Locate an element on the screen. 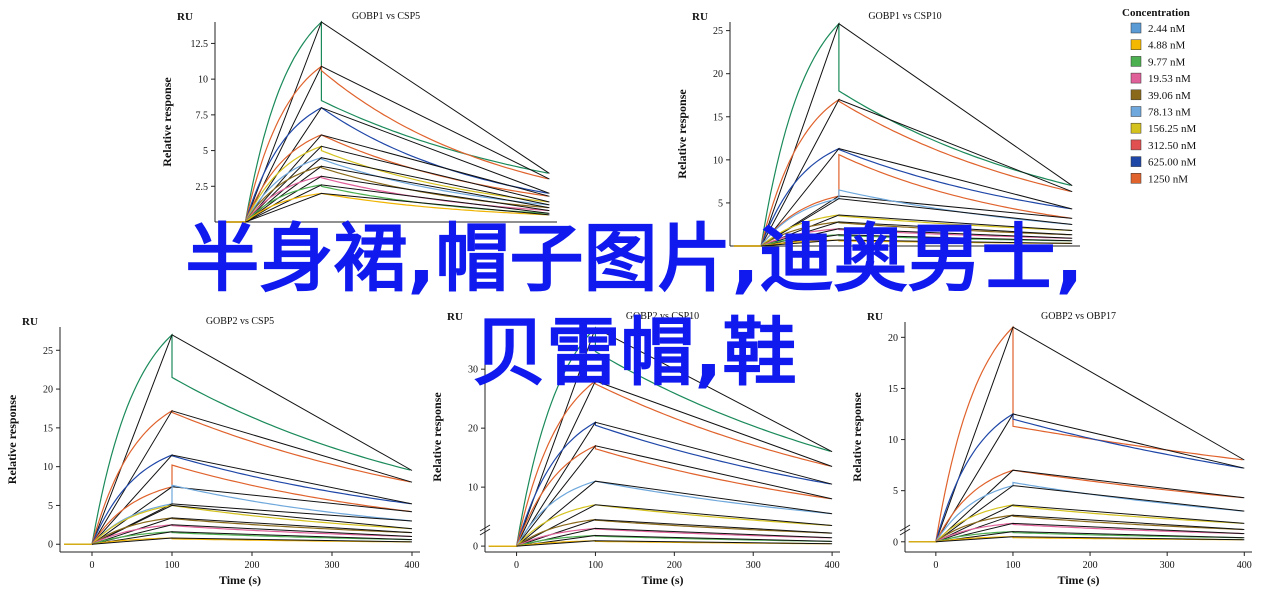  x-tick-label: 0 is located at coordinates (92, 565).